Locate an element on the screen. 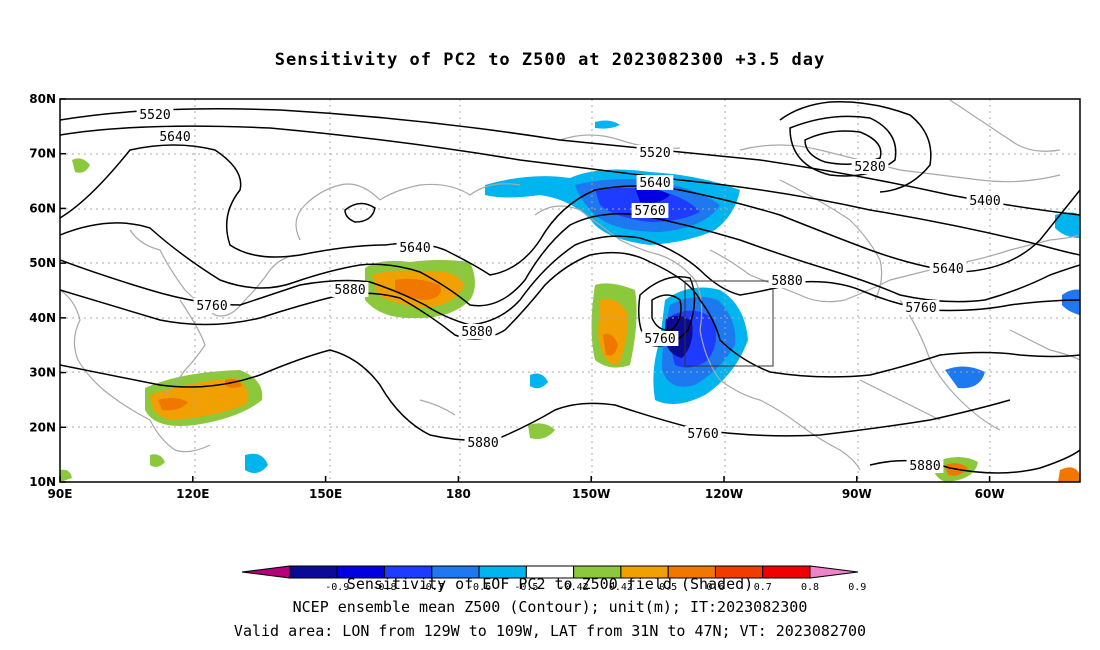 This screenshot has height=650, width=1100. x-tick-label: 150E is located at coordinates (325, 494).